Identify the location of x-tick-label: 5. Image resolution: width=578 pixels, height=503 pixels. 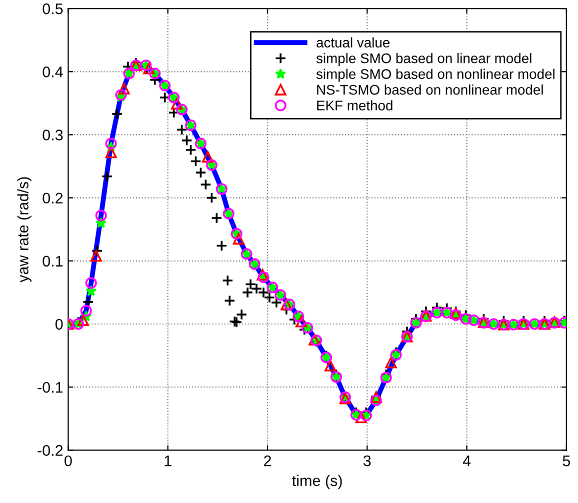
(566, 461).